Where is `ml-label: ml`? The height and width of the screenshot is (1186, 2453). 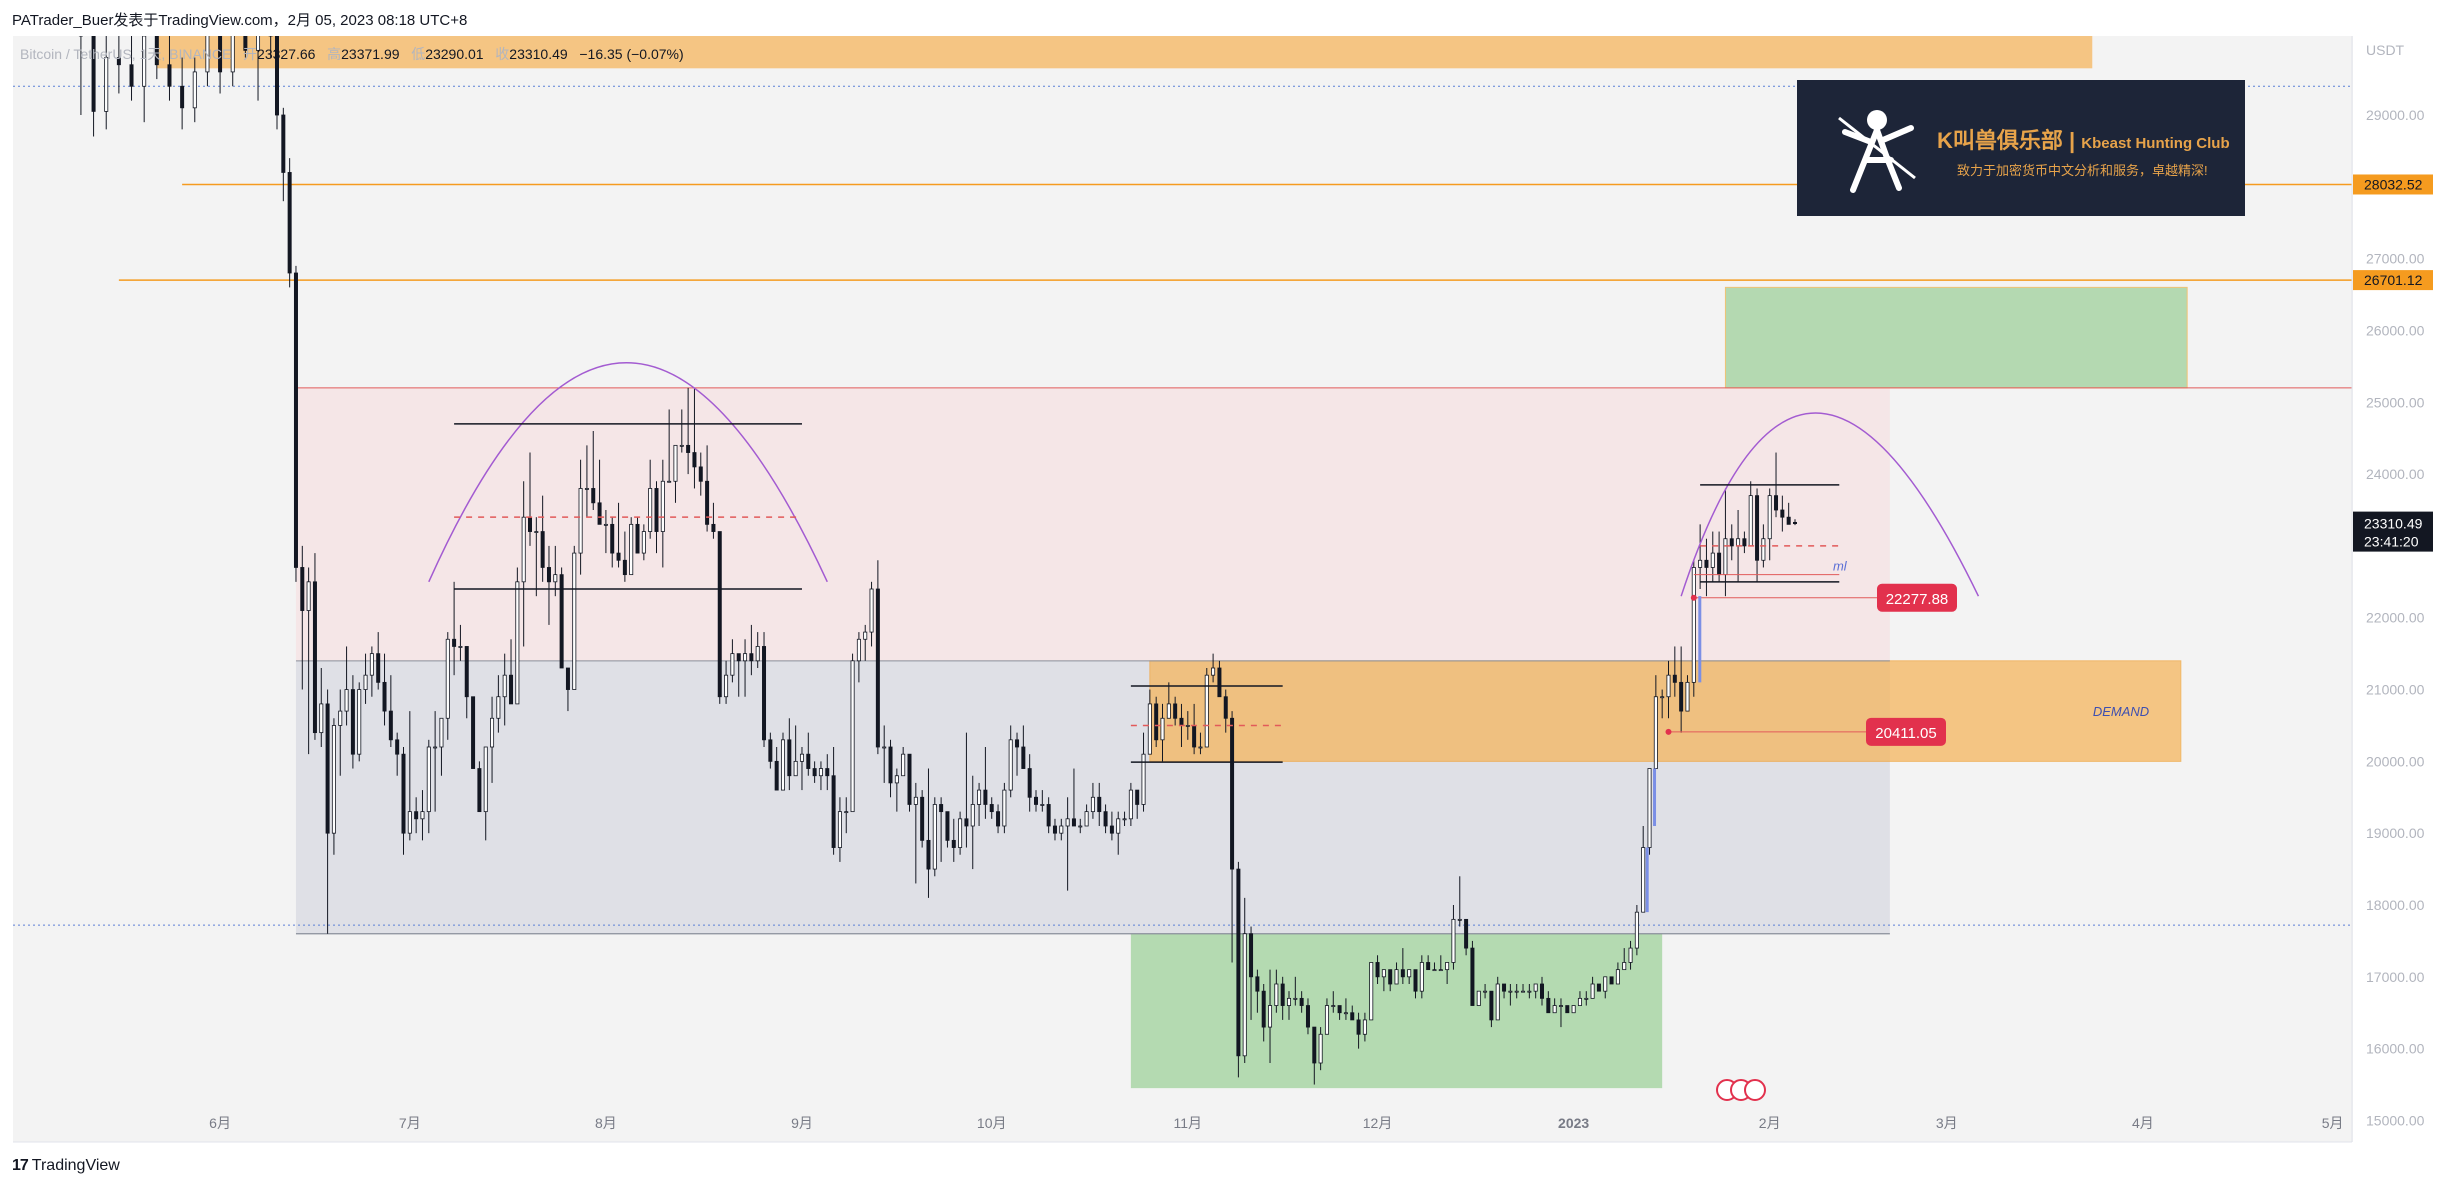
ml-label: ml is located at coordinates (1840, 565).